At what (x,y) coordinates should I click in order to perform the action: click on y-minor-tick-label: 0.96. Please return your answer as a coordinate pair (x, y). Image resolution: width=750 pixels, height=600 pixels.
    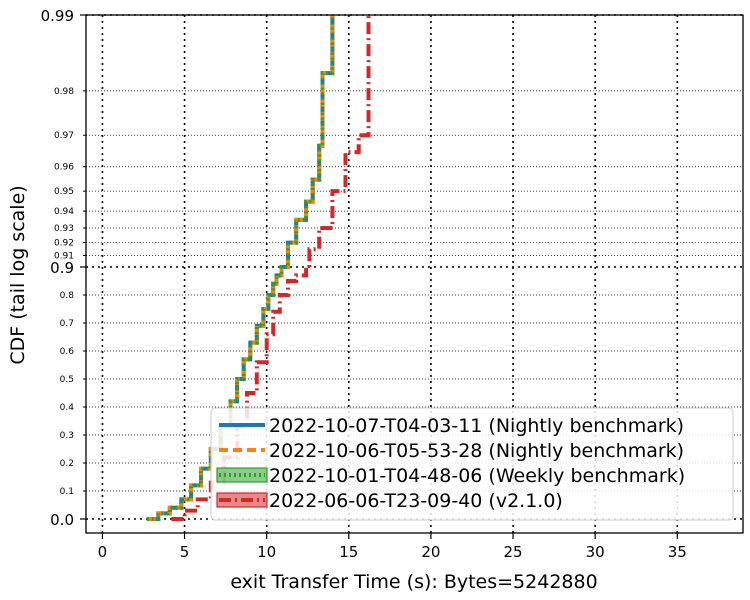
    Looking at the image, I should click on (64, 168).